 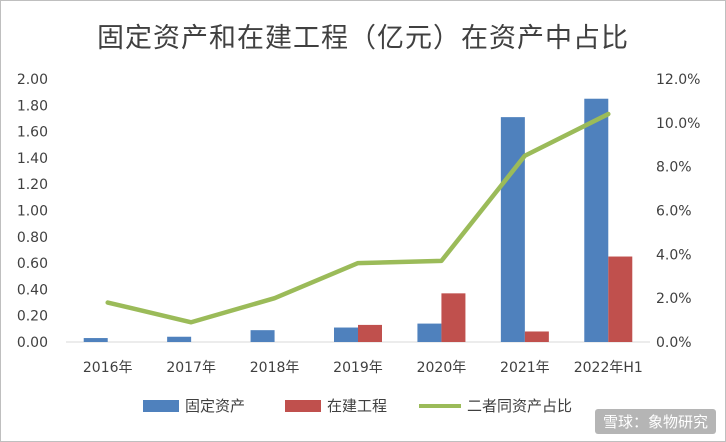 What do you see at coordinates (108, 368) in the screenshot?
I see `x-category-label: 2016年` at bounding box center [108, 368].